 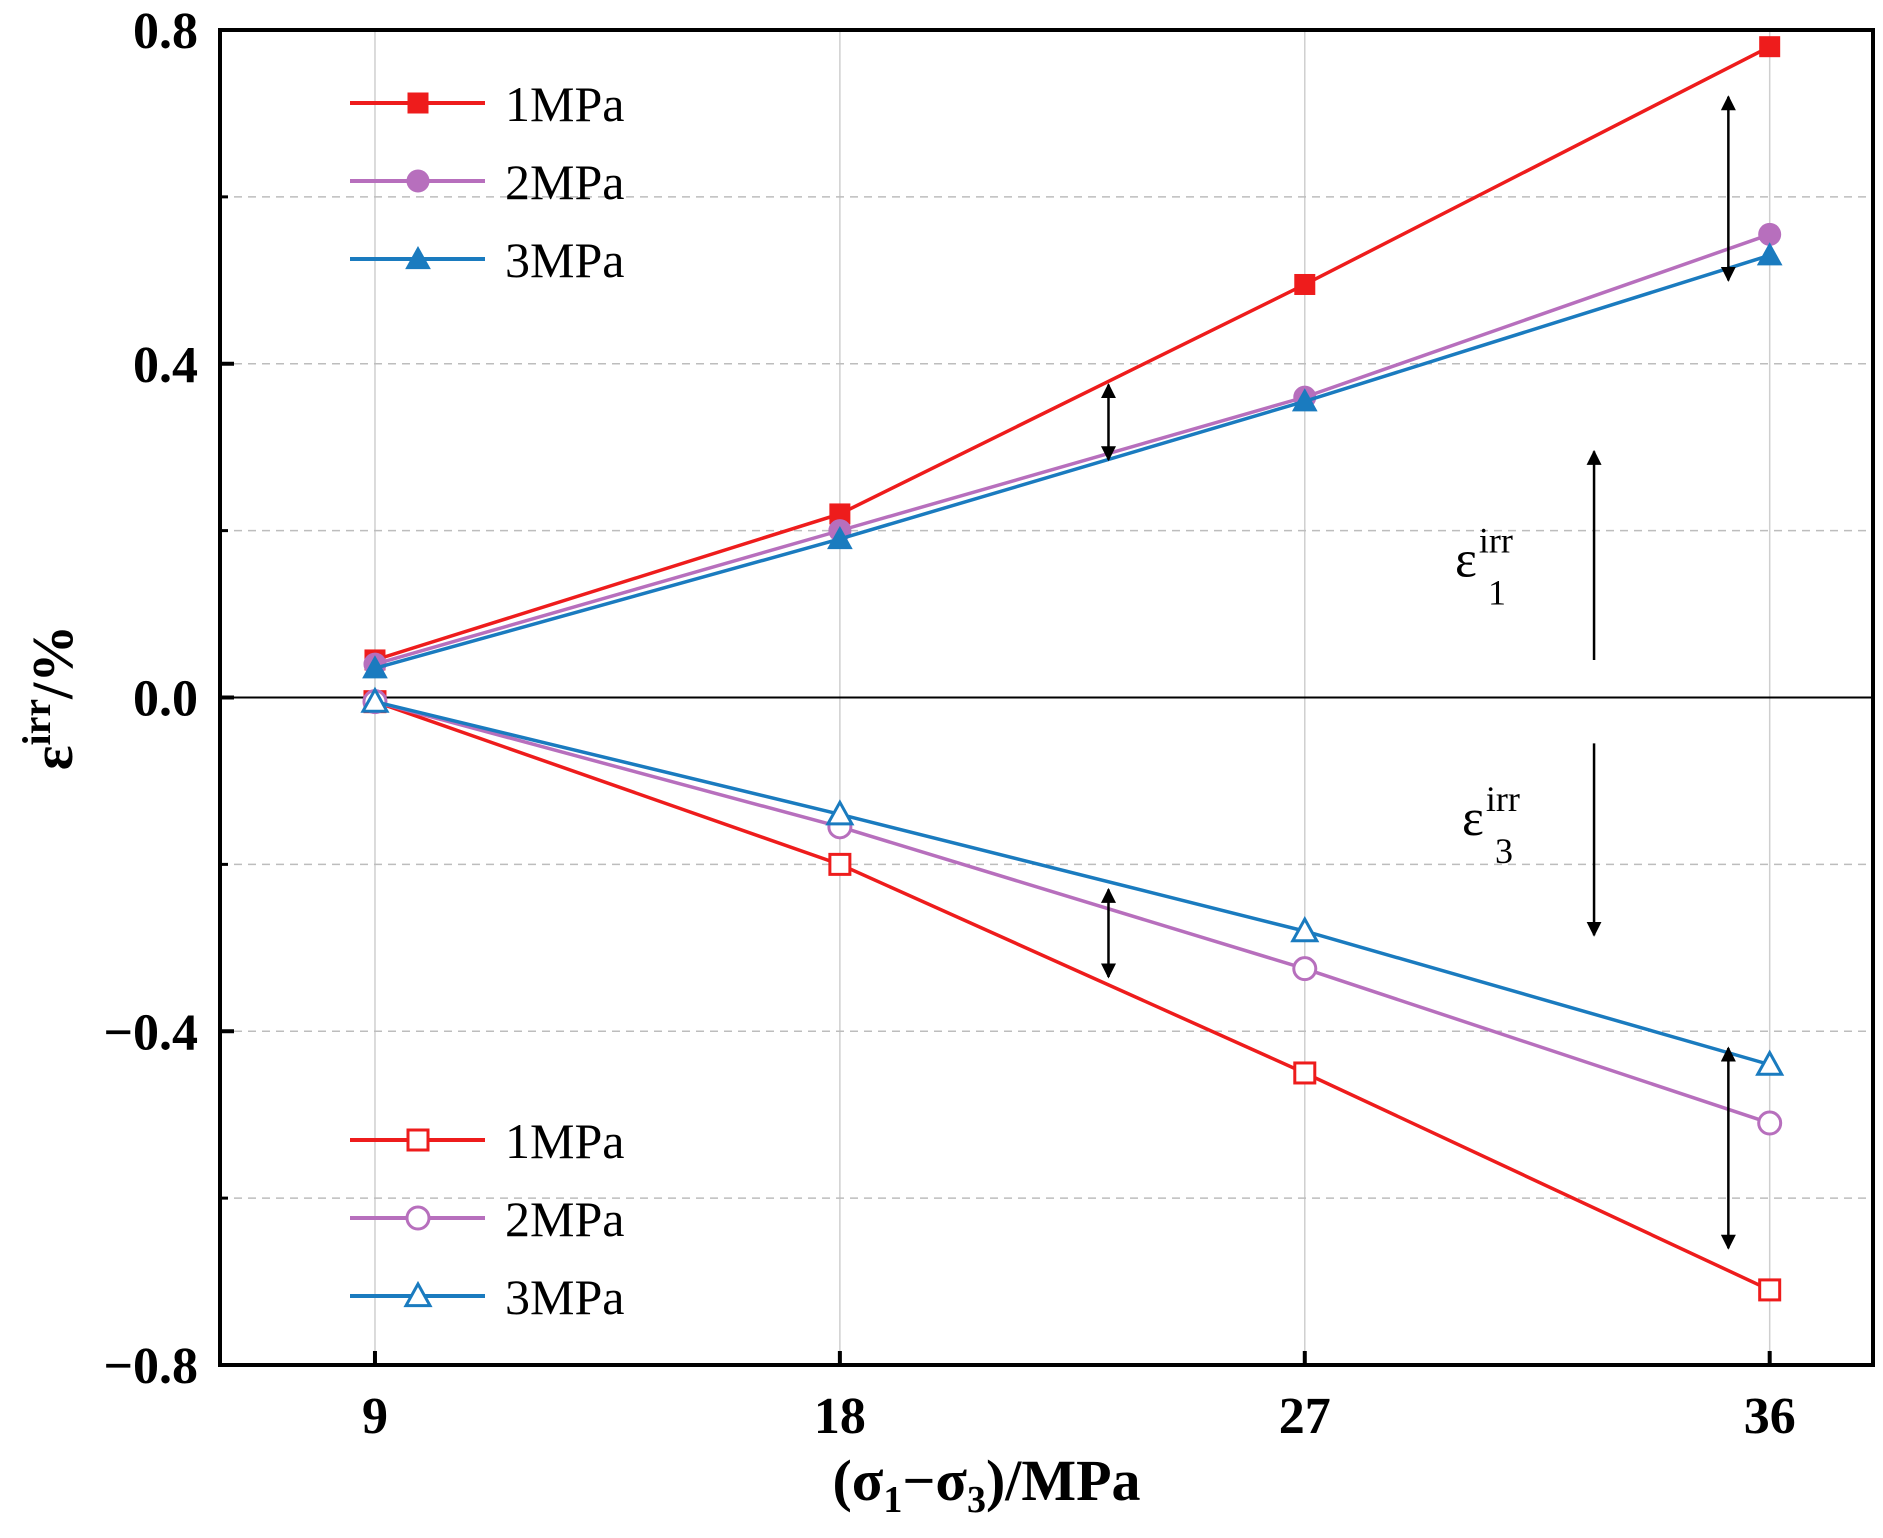 What do you see at coordinates (840, 1416) in the screenshot?
I see `x-tick-label: 18` at bounding box center [840, 1416].